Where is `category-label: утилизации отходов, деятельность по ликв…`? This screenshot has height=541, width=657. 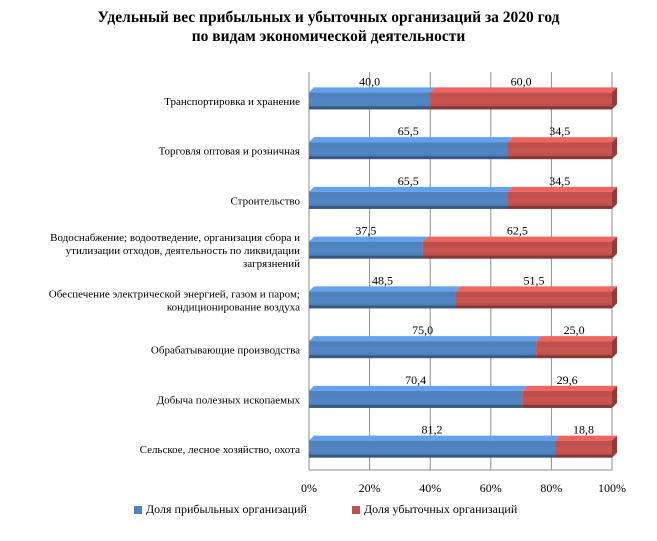
category-label: утилизации отходов, деятельность по ликв… is located at coordinates (183, 251).